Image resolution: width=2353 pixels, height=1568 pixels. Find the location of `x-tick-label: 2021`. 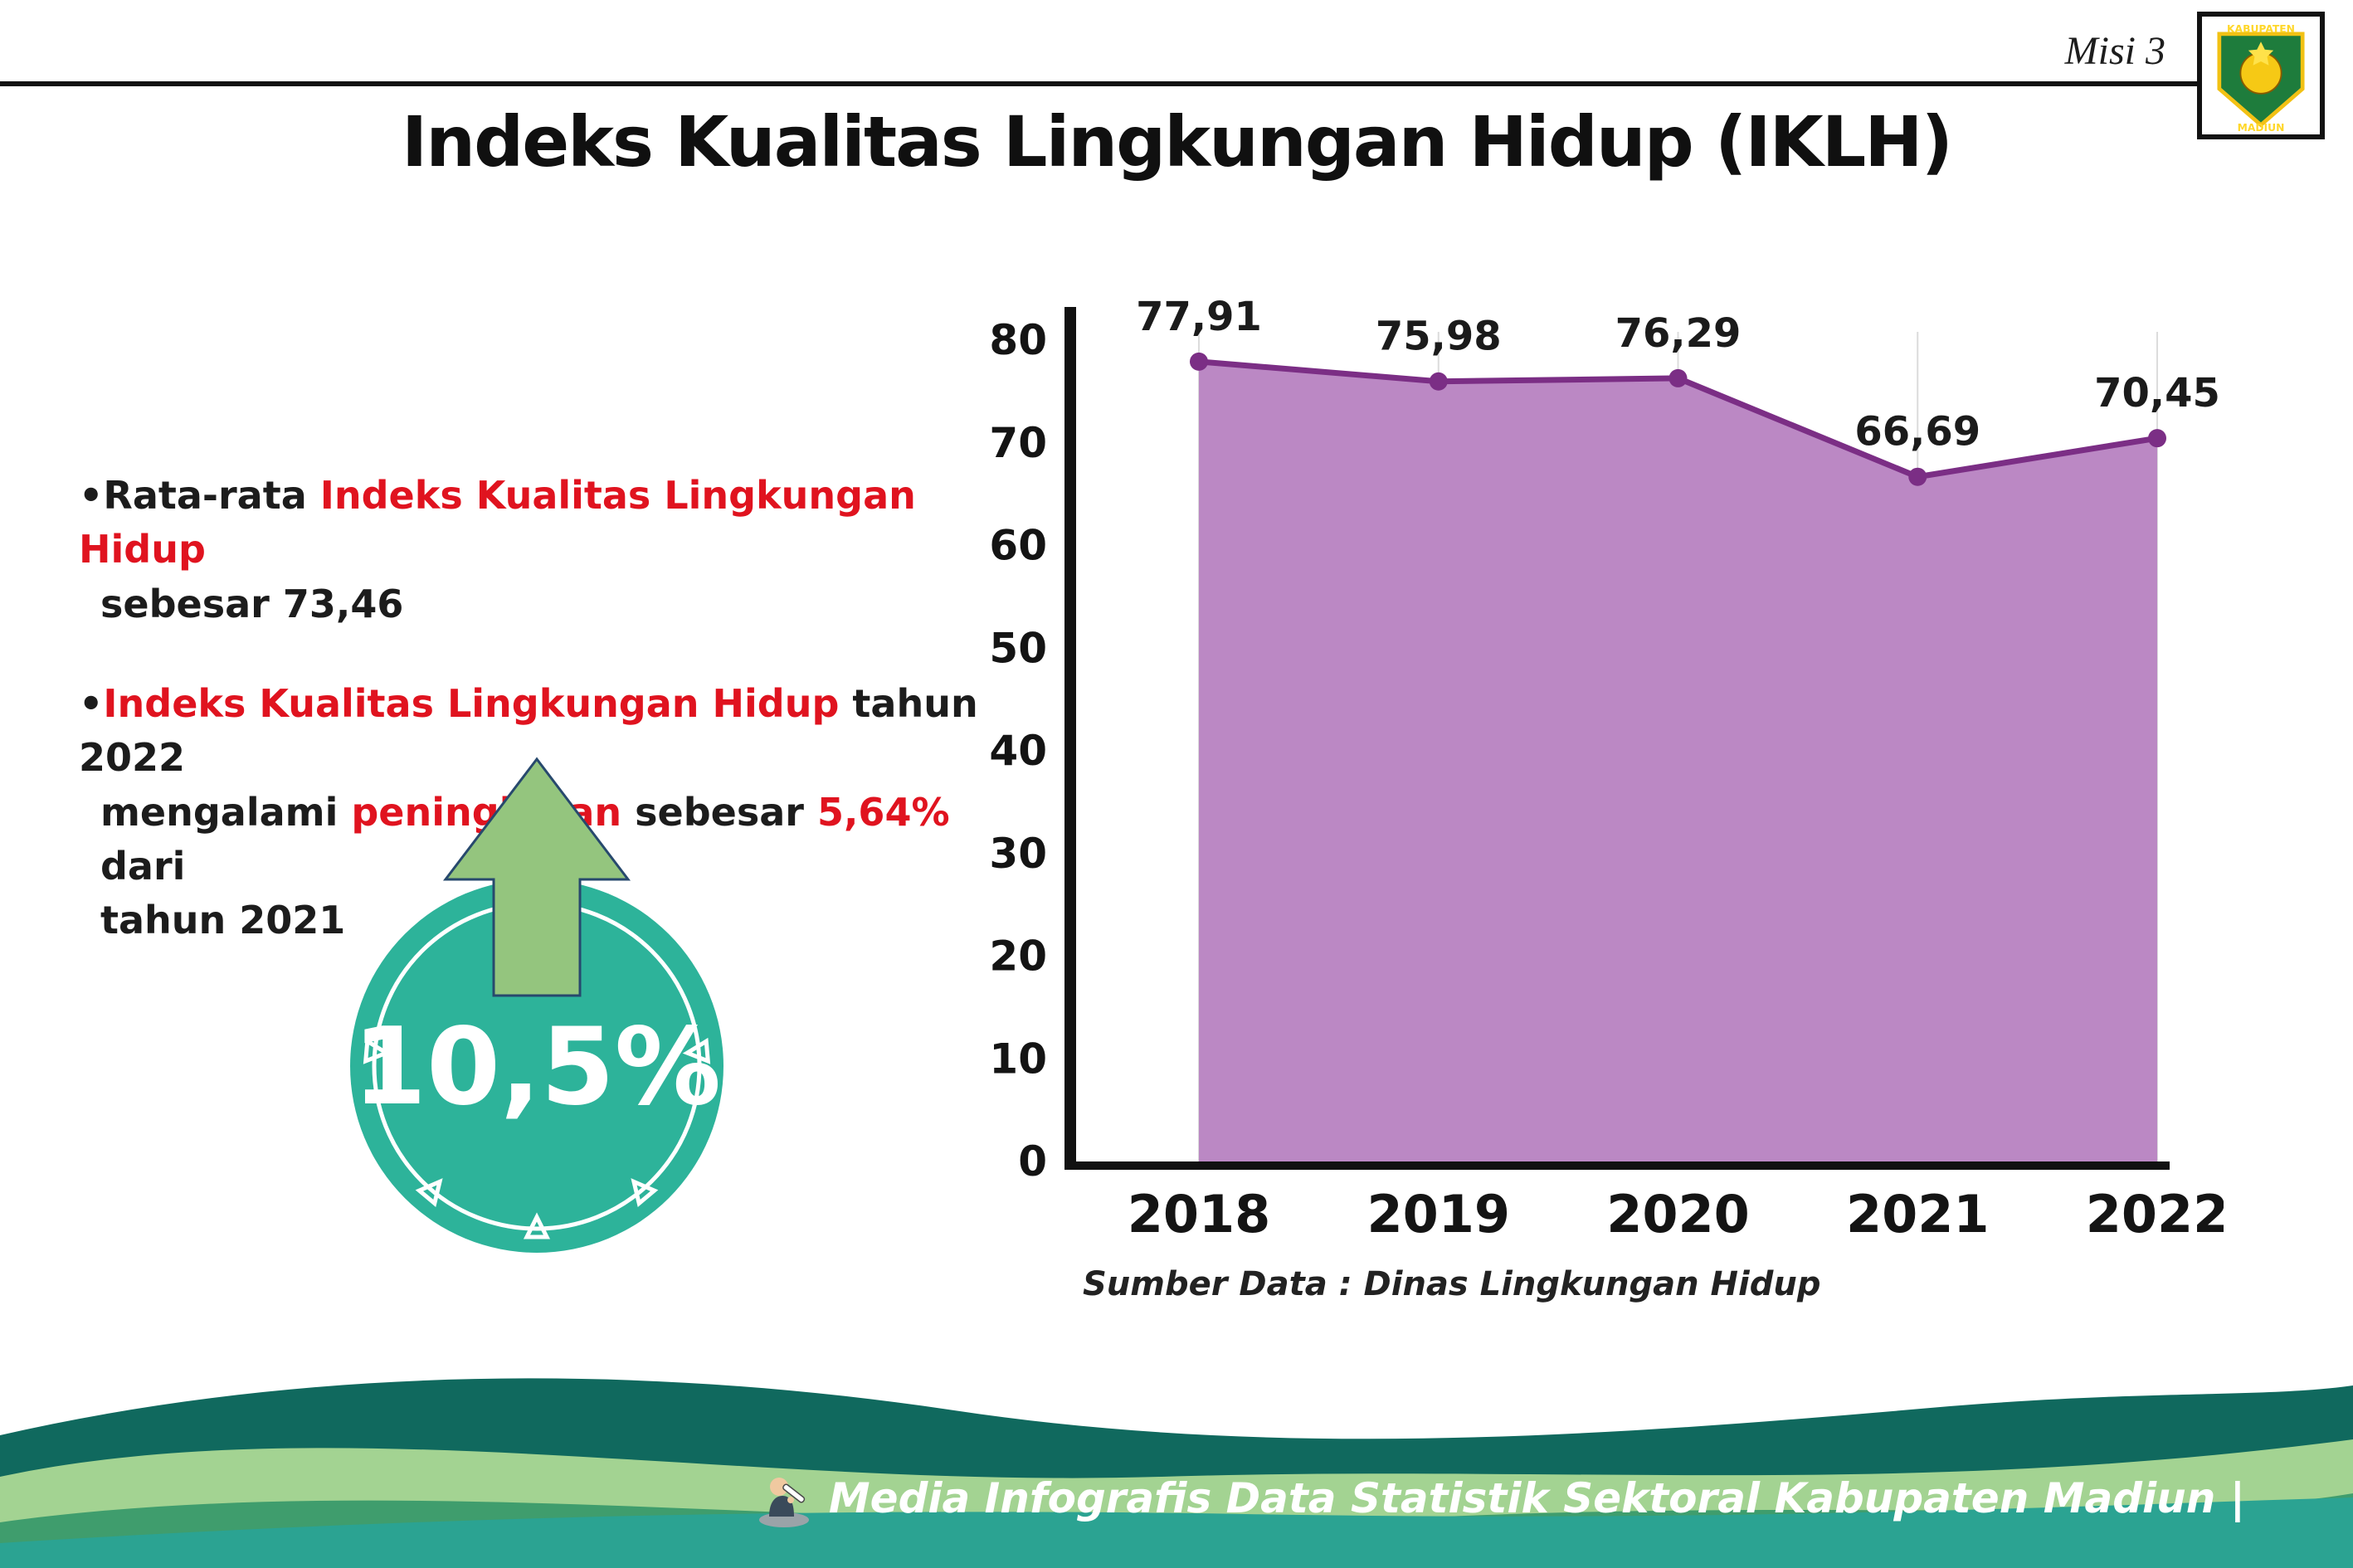

x-tick-label: 2021 is located at coordinates (1918, 1214).